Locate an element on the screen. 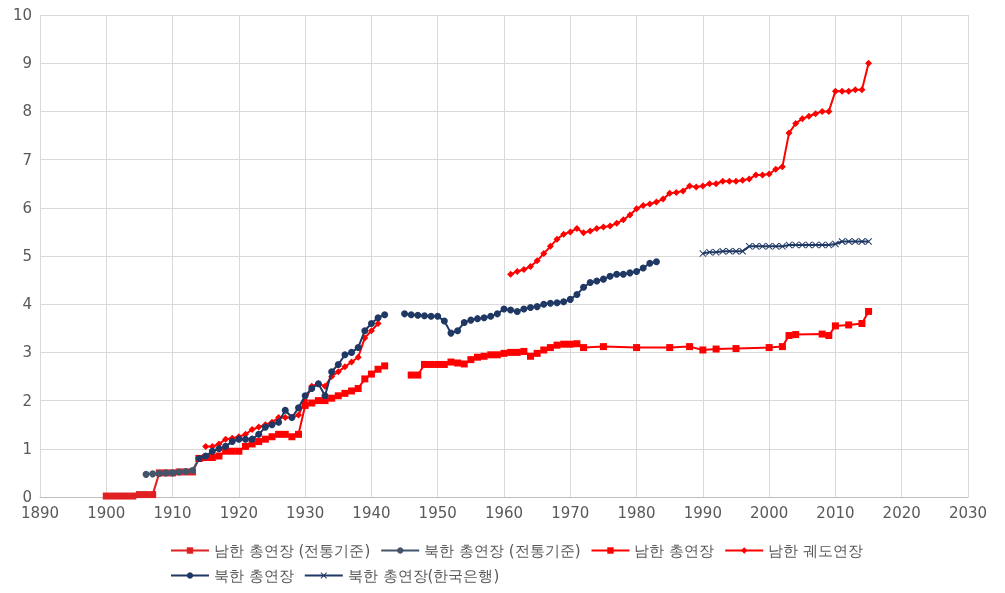 Image resolution: width=1005 pixels, height=593 pixels. x-tick-label: 1910 is located at coordinates (172, 512).